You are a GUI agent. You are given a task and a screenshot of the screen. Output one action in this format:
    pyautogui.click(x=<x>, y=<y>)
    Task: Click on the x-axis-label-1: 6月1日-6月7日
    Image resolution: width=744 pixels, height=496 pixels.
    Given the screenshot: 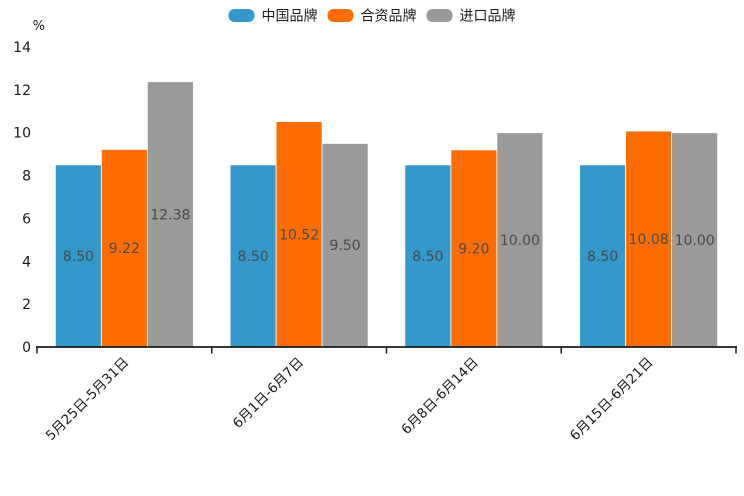 What is the action you would take?
    pyautogui.click(x=268, y=393)
    